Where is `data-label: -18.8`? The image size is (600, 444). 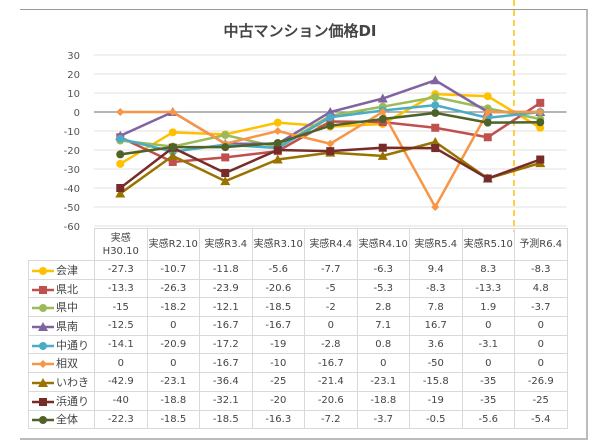 data-label: -18.8 is located at coordinates (383, 400).